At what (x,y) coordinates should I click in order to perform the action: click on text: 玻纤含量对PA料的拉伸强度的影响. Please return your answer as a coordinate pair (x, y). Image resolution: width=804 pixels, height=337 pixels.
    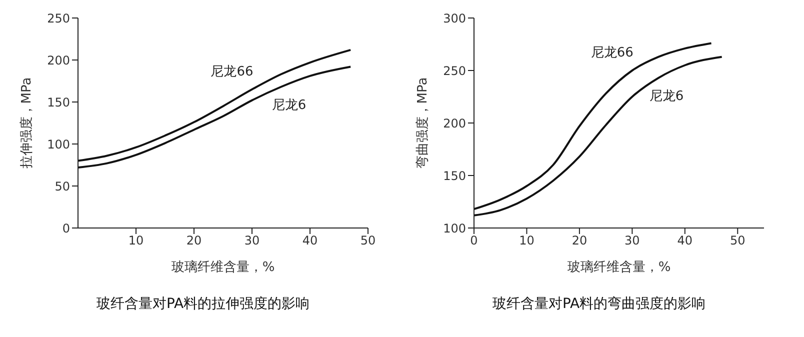
    Looking at the image, I should click on (203, 304).